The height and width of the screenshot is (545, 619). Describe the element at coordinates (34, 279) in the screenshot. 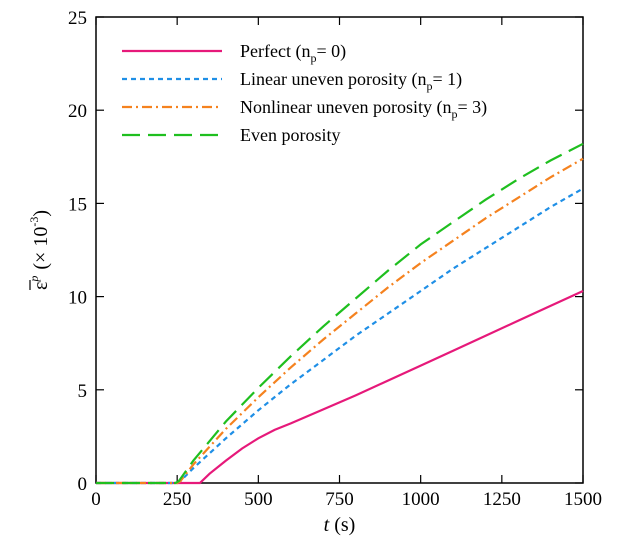

I see `y-axis-sup: p` at that location.